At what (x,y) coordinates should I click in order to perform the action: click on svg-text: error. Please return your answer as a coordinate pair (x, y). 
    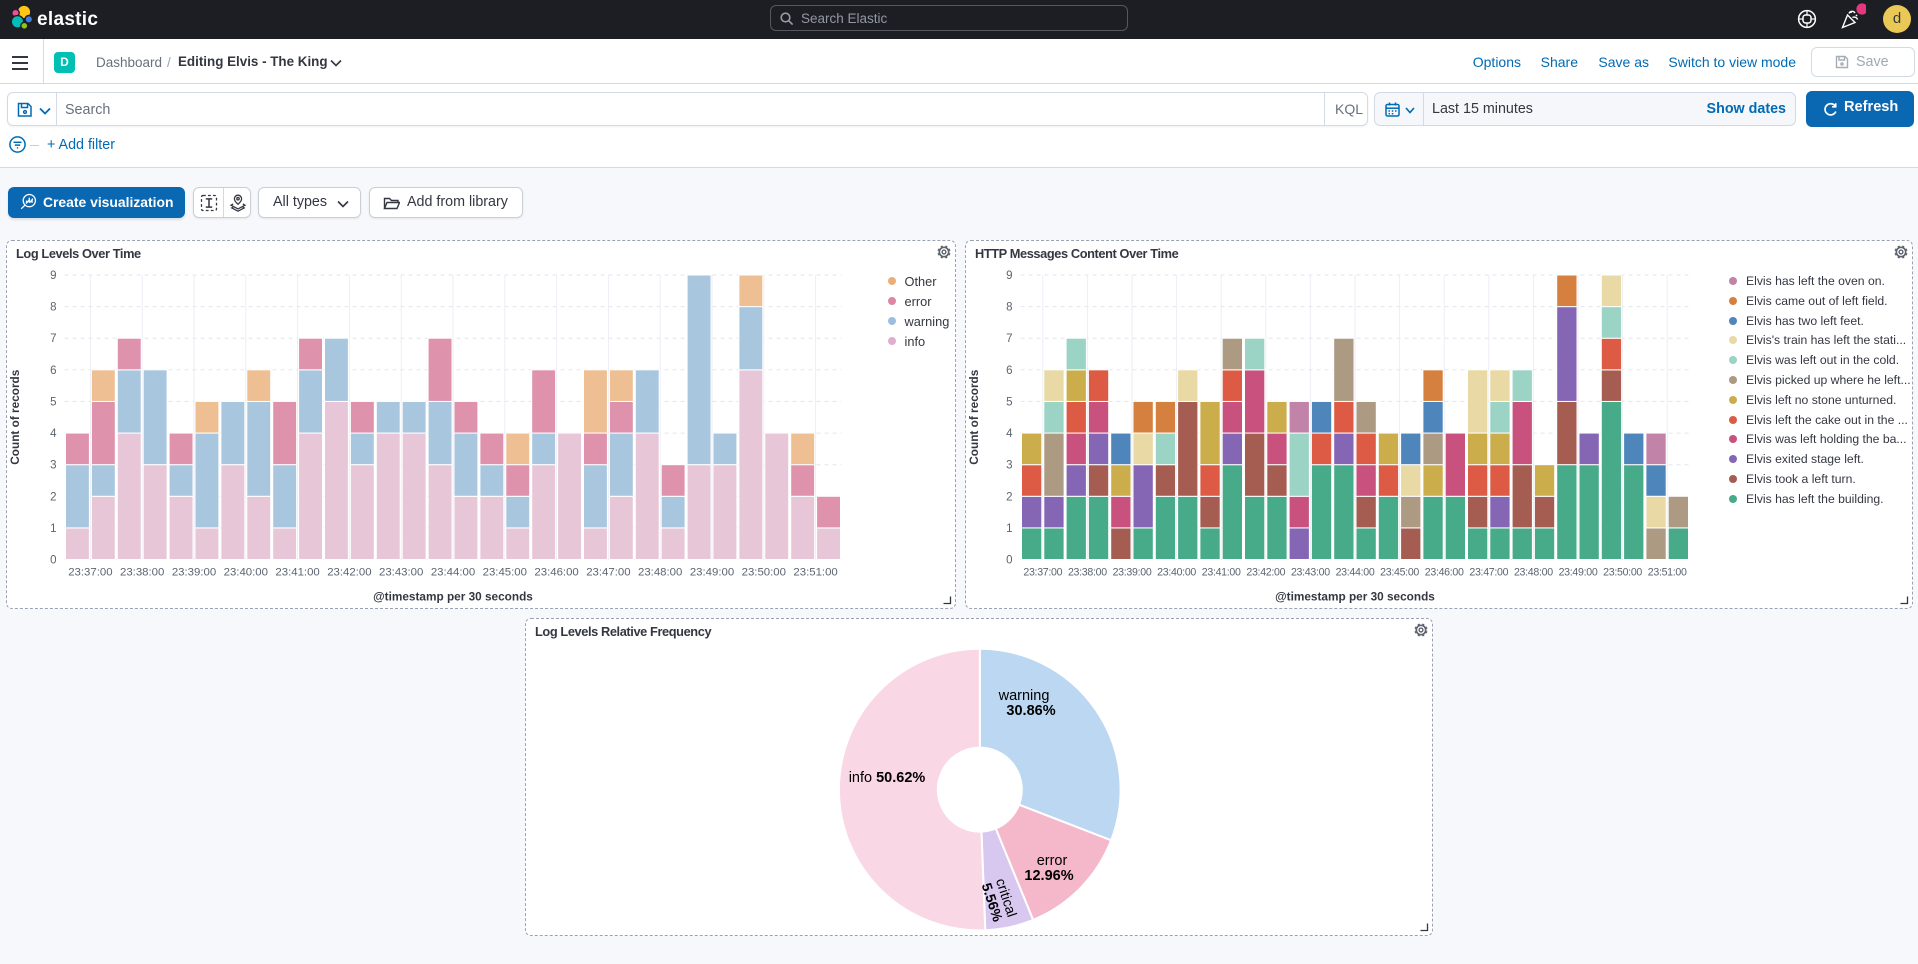
    Looking at the image, I should click on (1052, 861).